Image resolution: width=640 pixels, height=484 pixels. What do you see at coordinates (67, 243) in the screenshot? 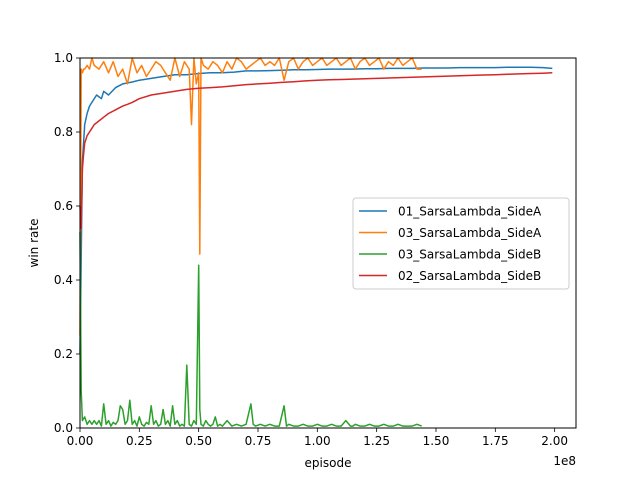
I see `y-axis-ticks: 0.0 0.2 0.4 0.6 0.8 1.0` at bounding box center [67, 243].